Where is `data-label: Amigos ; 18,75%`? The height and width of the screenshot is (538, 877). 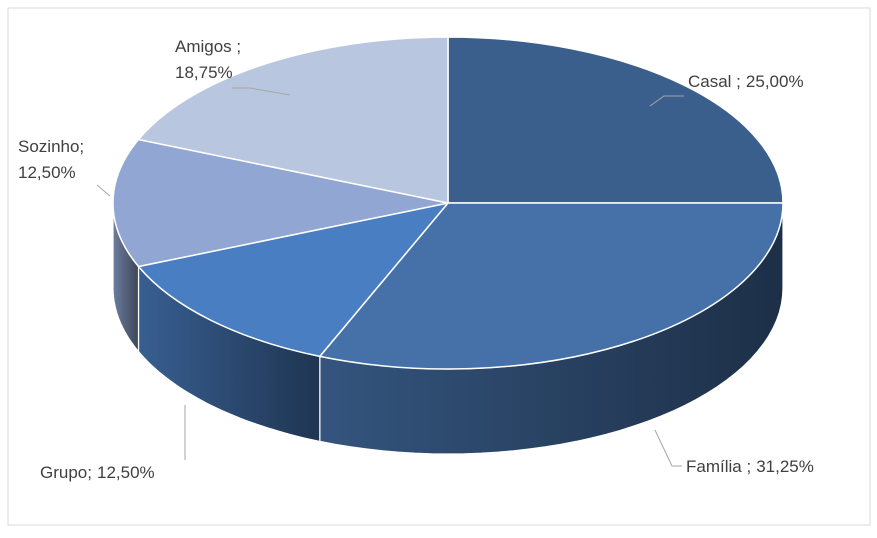
data-label: Amigos ; 18,75% is located at coordinates (208, 59).